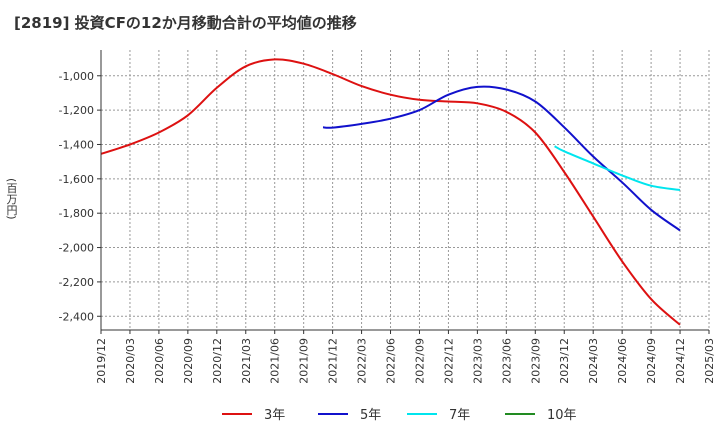 This screenshot has width=720, height=440. What do you see at coordinates (506, 361) in the screenshot?
I see `x-tick-label: 2023/06` at bounding box center [506, 361].